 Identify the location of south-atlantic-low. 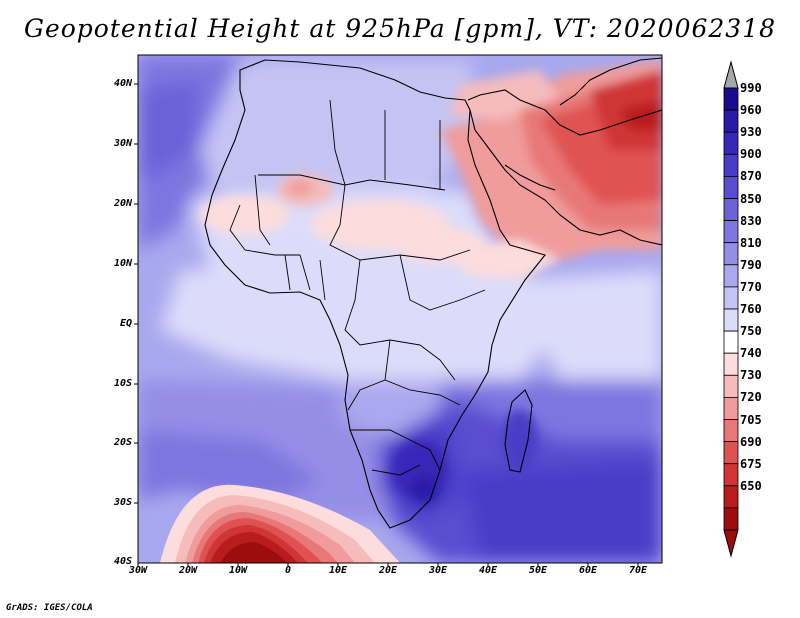
(280, 523).